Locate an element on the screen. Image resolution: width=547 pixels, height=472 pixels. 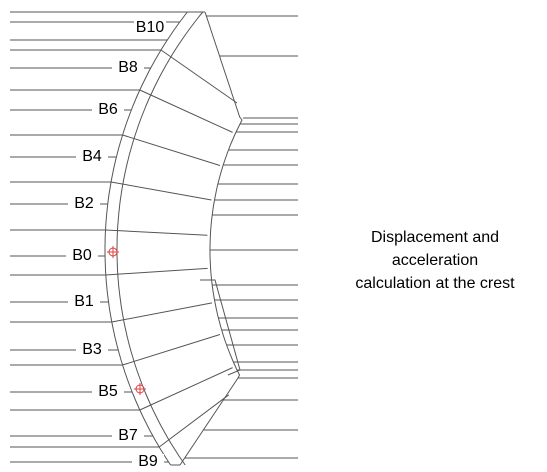
caption-line: calculation at the crest is located at coordinates (435, 283).